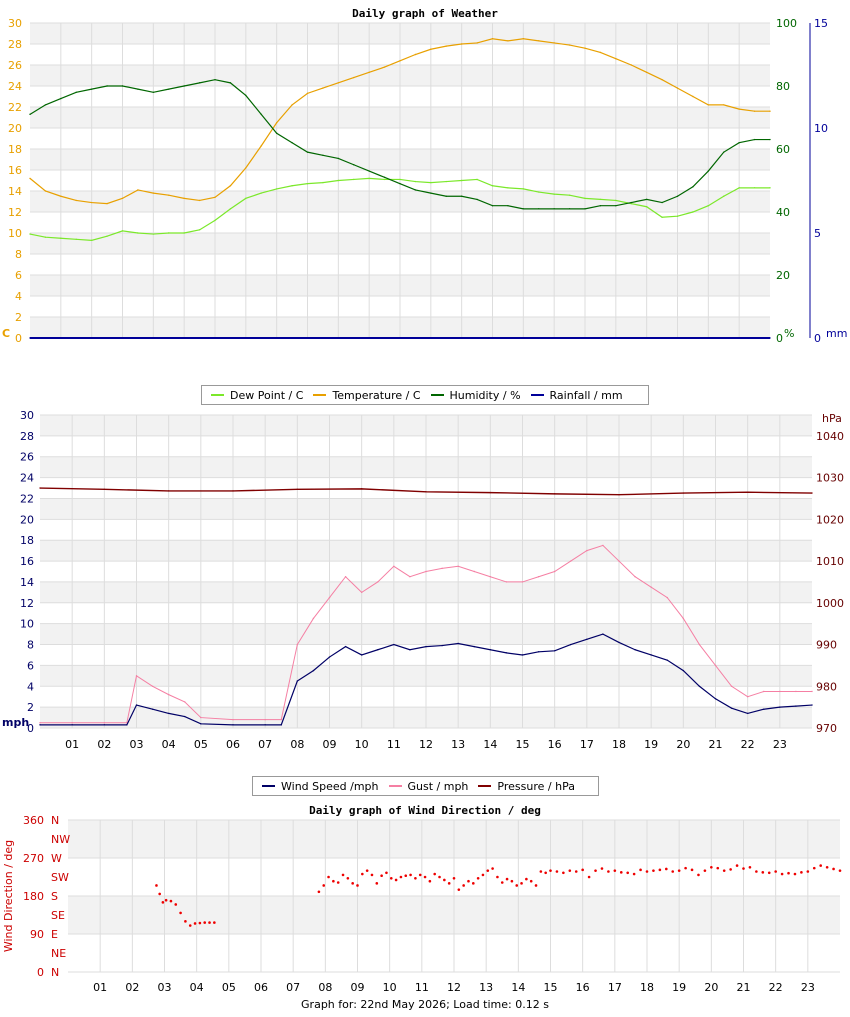  What do you see at coordinates (830, 436) in the screenshot?
I see `y2-tick-label: 1040` at bounding box center [830, 436].